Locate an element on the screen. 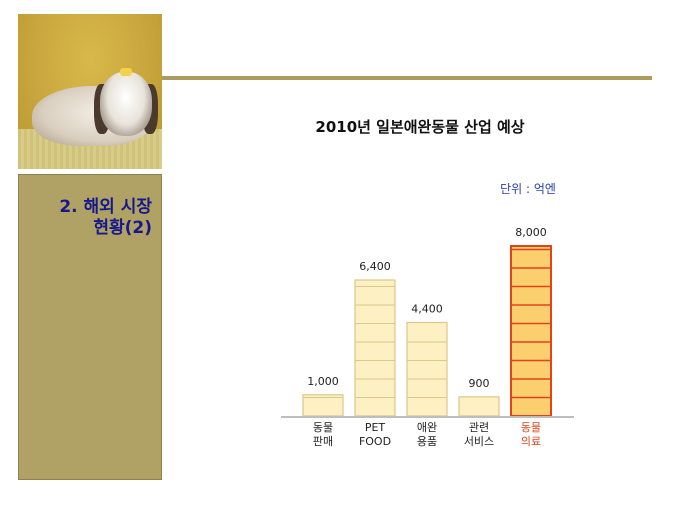  data-label: 4,400 is located at coordinates (427, 309).